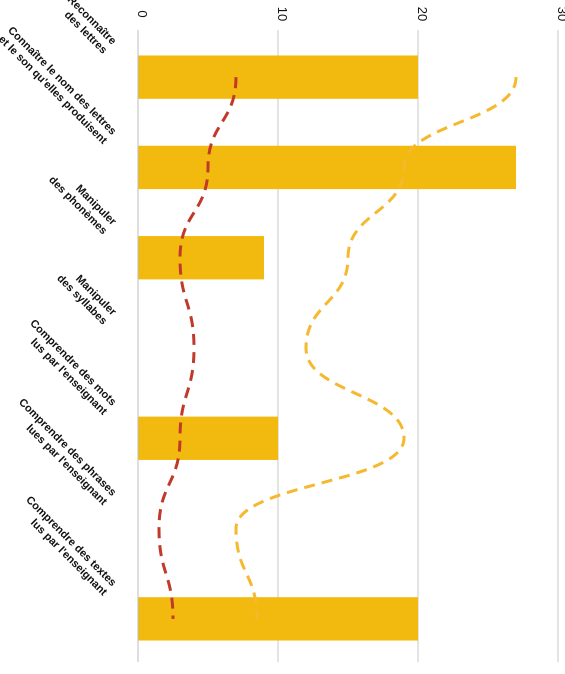  What do you see at coordinates (142, 13) in the screenshot?
I see `tick-label: 0` at bounding box center [142, 13].